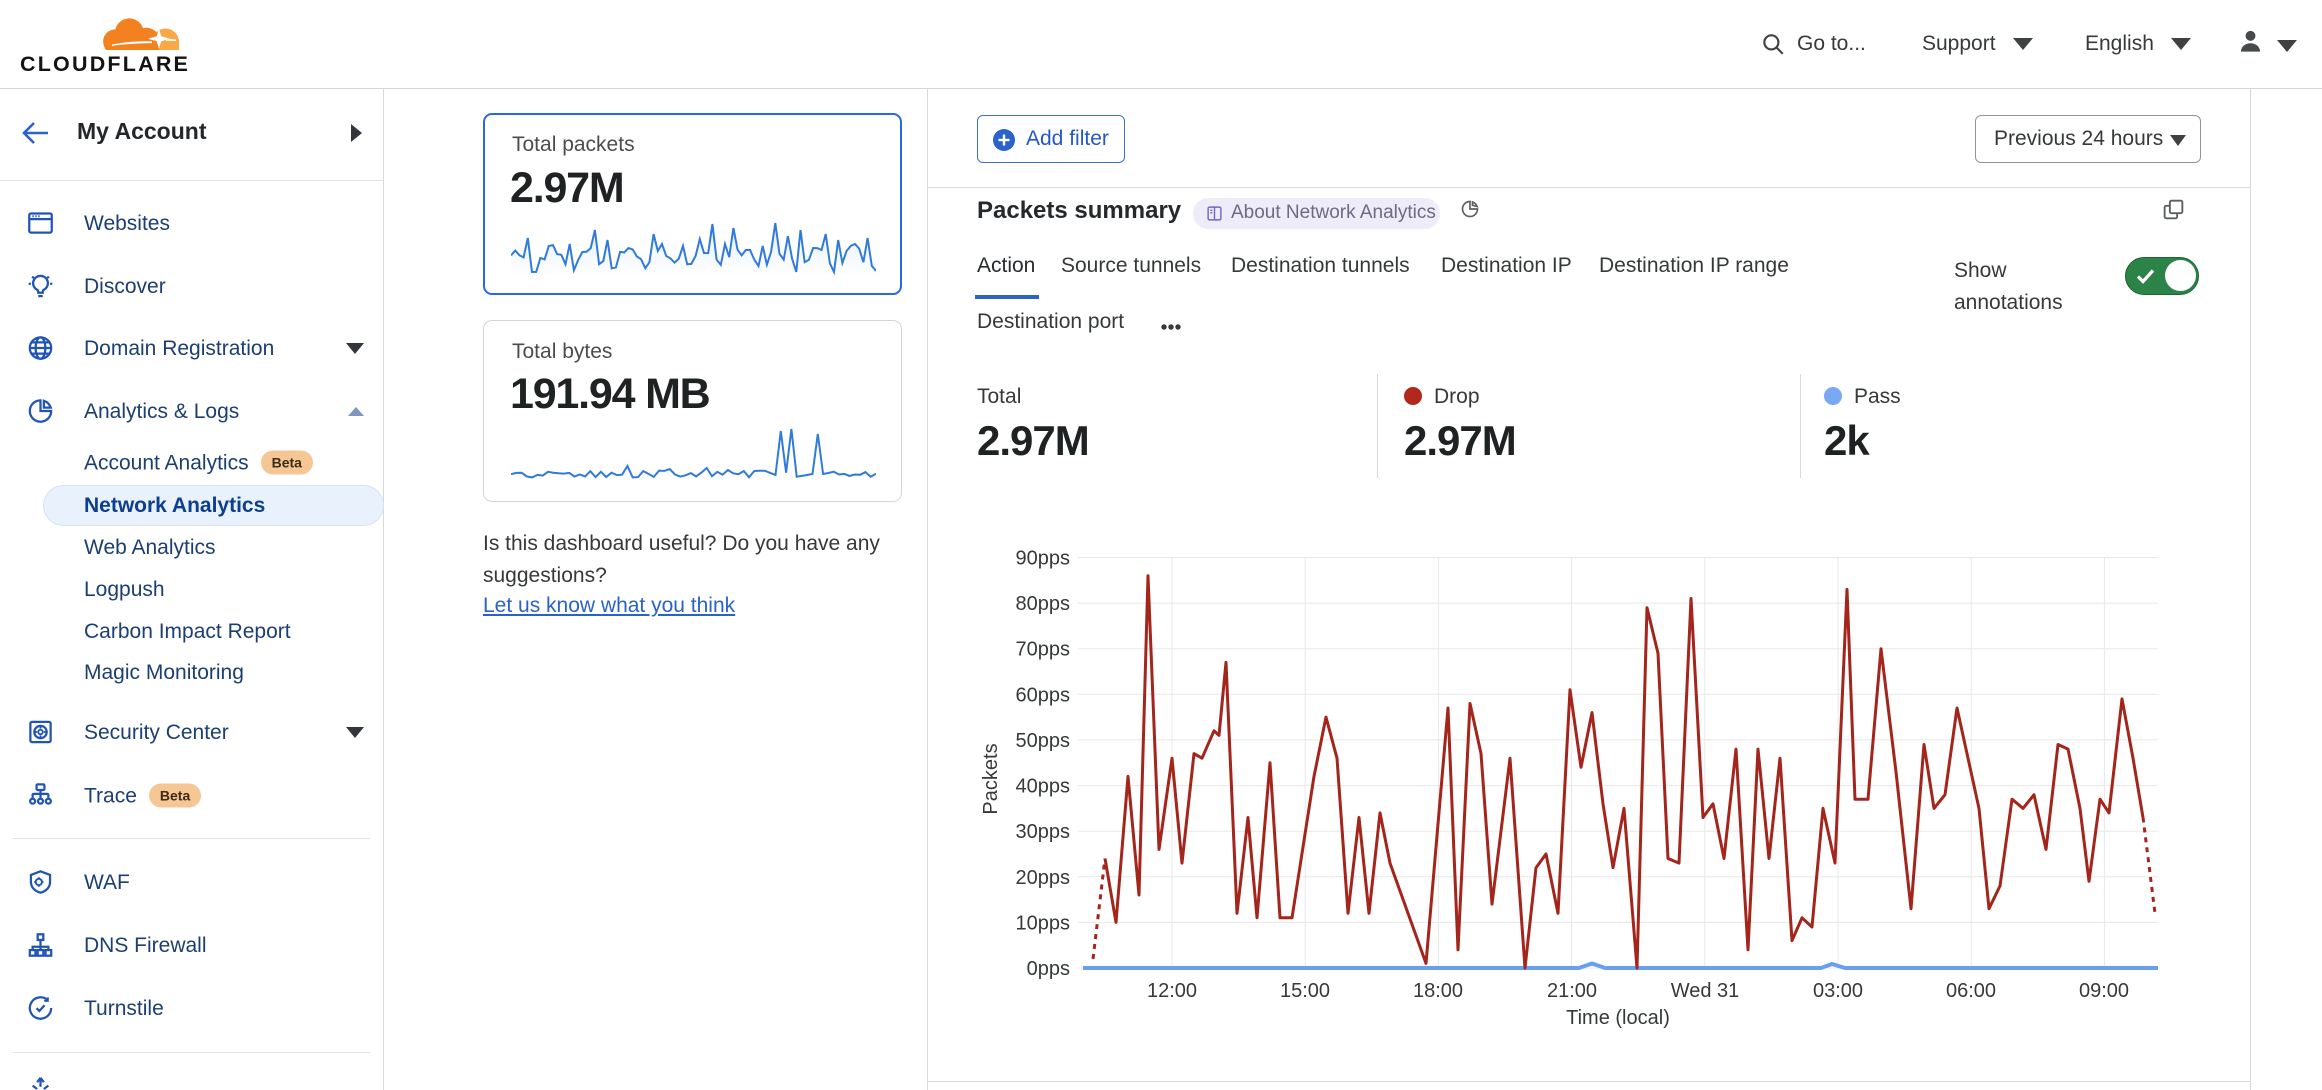 Image resolution: width=2322 pixels, height=1090 pixels. I want to click on svg-text: Time (local), so click(1618, 1018).